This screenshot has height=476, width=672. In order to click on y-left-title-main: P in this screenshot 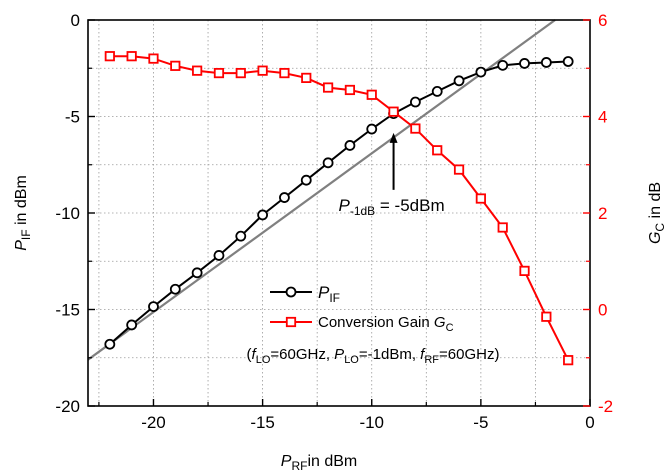, I will do `click(21, 245)`.